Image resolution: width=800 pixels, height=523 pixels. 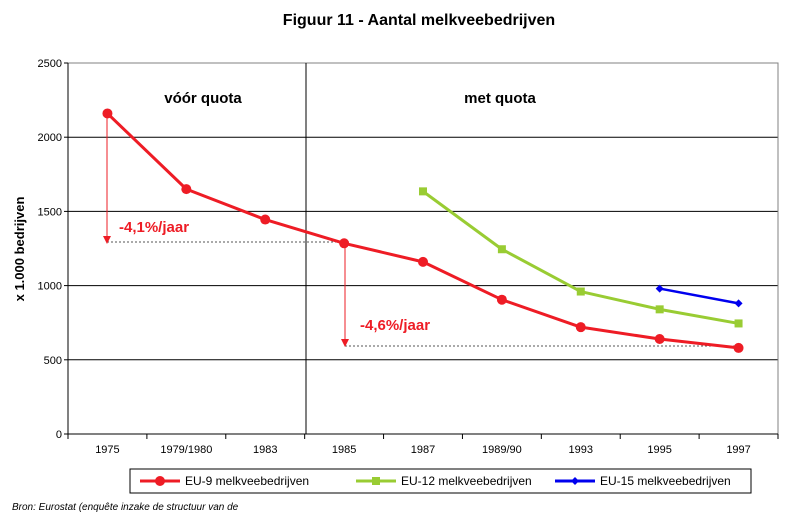 I want to click on series-line, so click(x=699, y=296).